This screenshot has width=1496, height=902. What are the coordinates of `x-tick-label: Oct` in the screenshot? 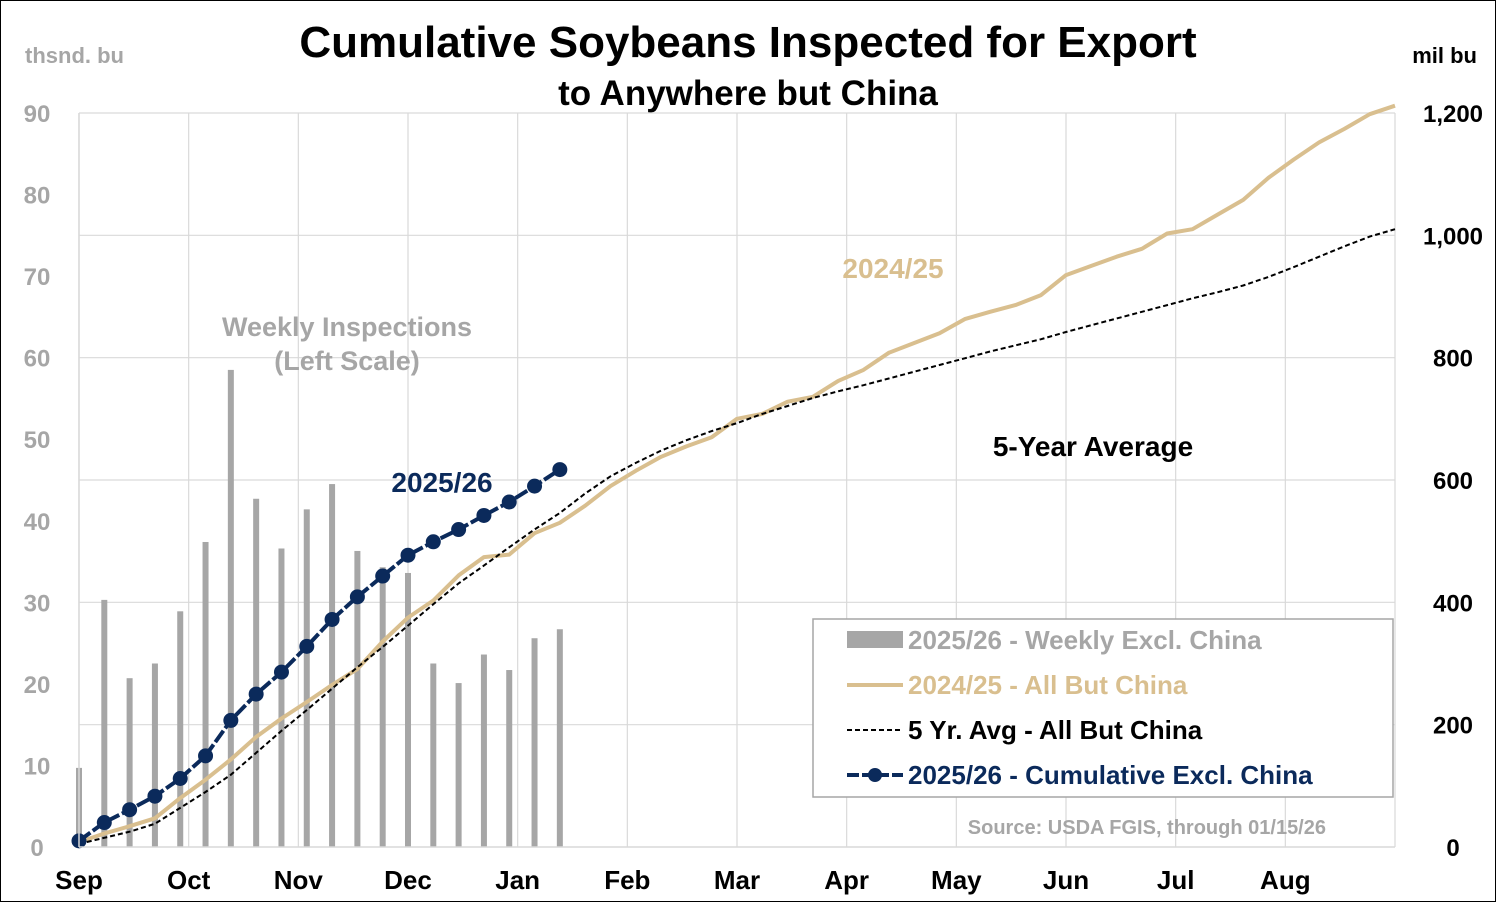 It's located at (189, 880).